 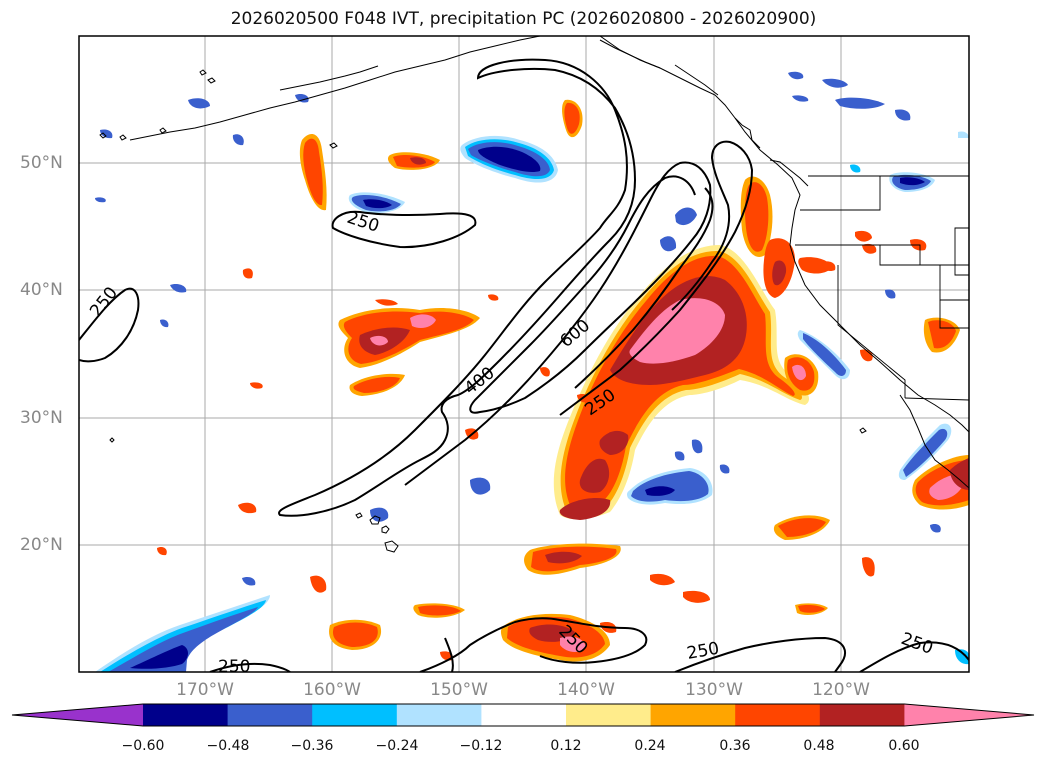 I want to click on colorbar-tick-label: −0.12, so click(x=481, y=746).